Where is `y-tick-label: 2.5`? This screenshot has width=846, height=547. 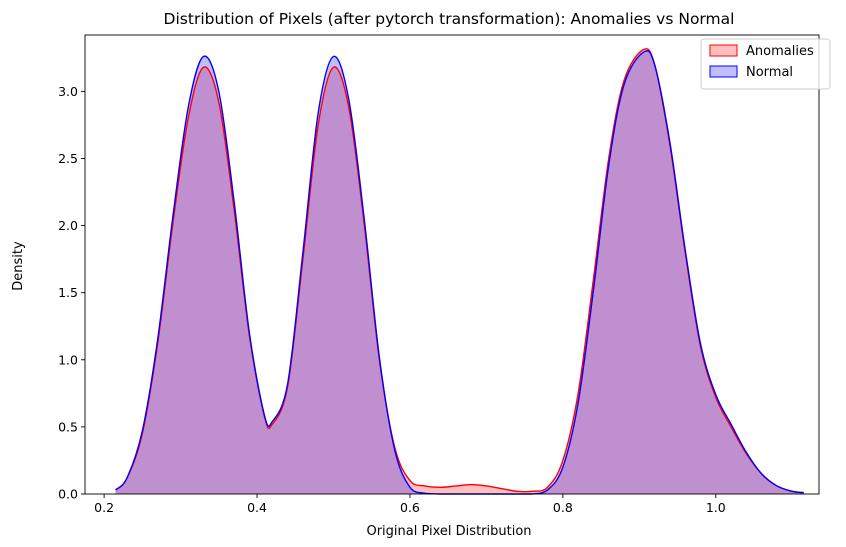 y-tick-label: 2.5 is located at coordinates (68, 158).